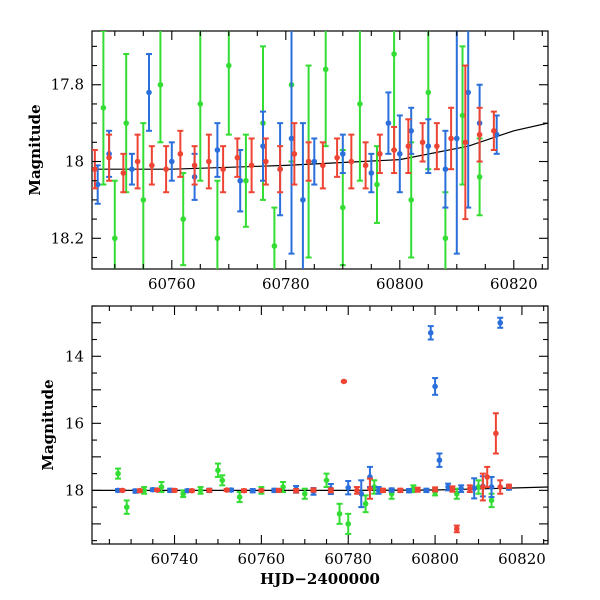 This screenshot has height=600, width=600. I want to click on top-y-tick-label: 18, so click(74, 162).